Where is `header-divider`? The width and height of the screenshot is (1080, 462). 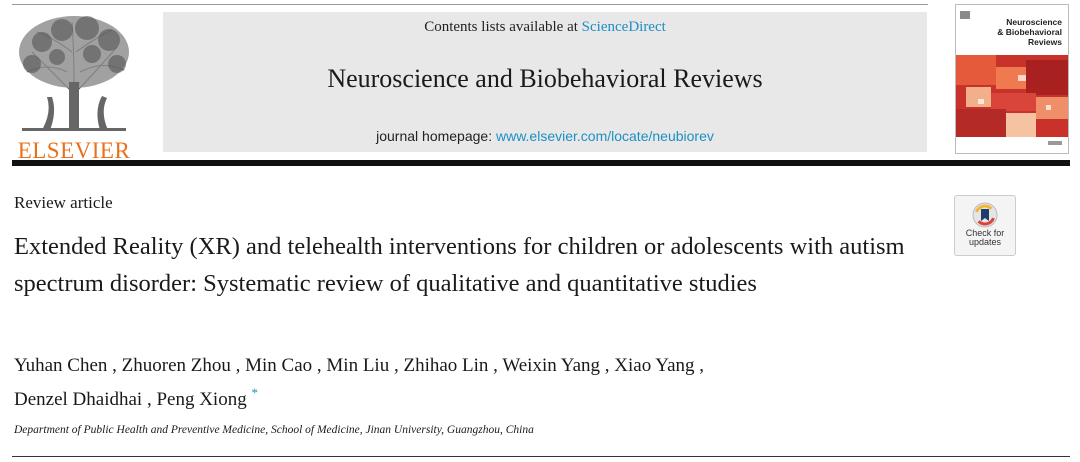 header-divider is located at coordinates (541, 163).